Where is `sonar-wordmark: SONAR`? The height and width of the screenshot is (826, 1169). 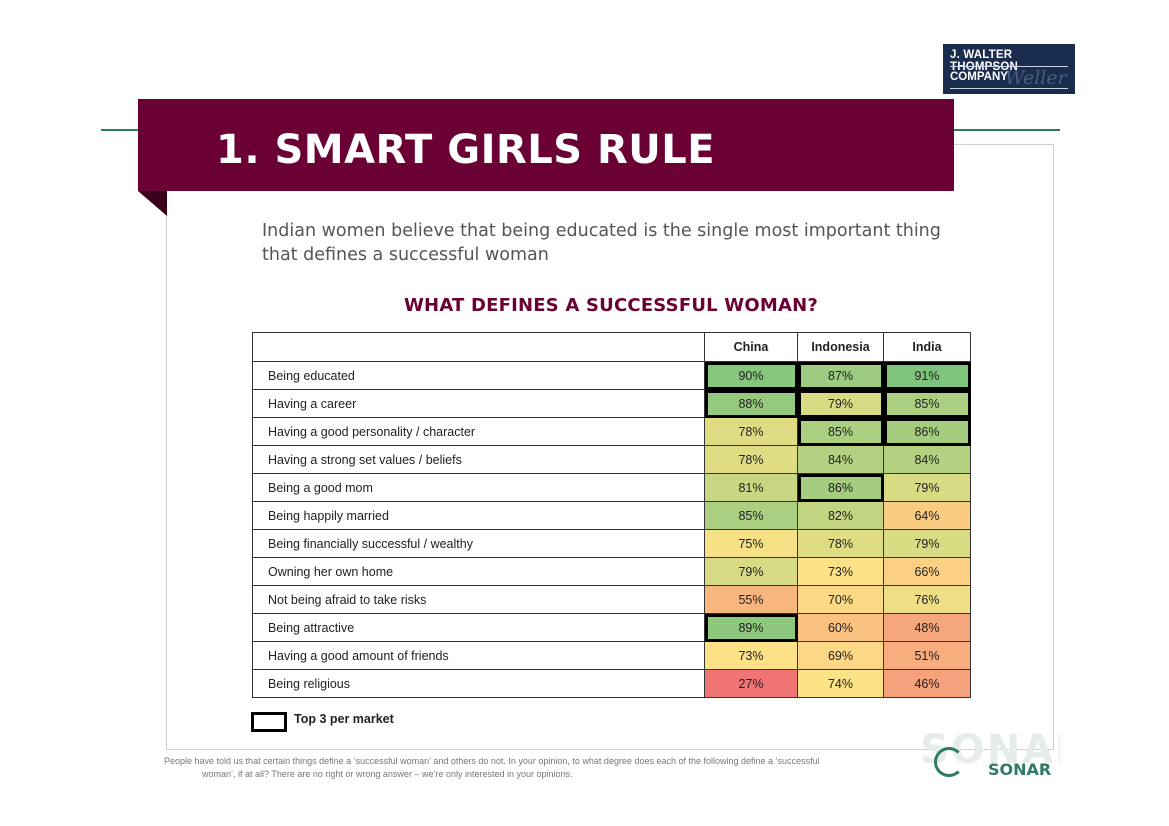 sonar-wordmark: SONAR is located at coordinates (1020, 769).